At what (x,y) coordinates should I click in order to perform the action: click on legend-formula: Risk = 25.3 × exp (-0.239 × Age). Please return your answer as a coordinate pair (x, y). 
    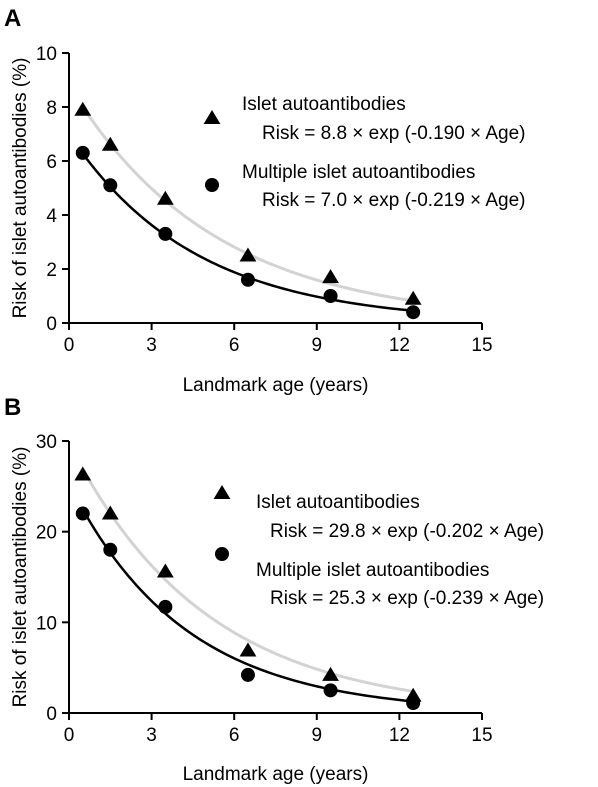
    Looking at the image, I should click on (407, 598).